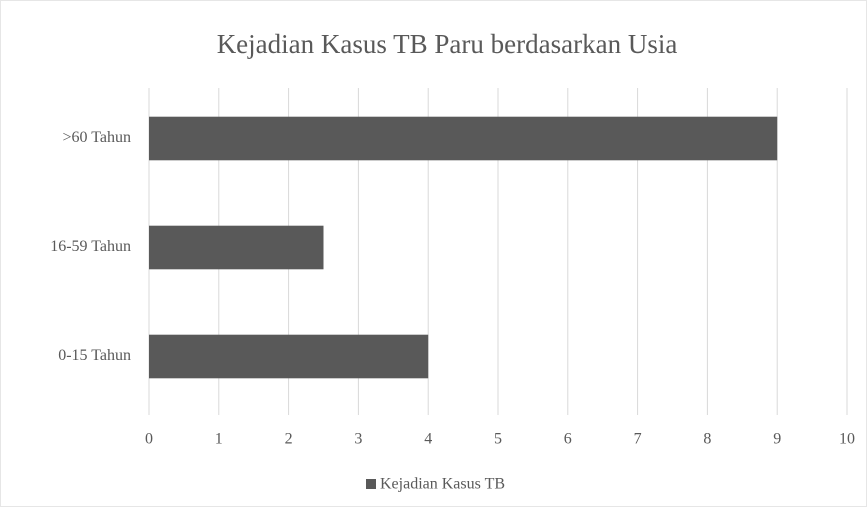 The image size is (868, 508). I want to click on y-tick-label: >60 Tahun, so click(97, 137).